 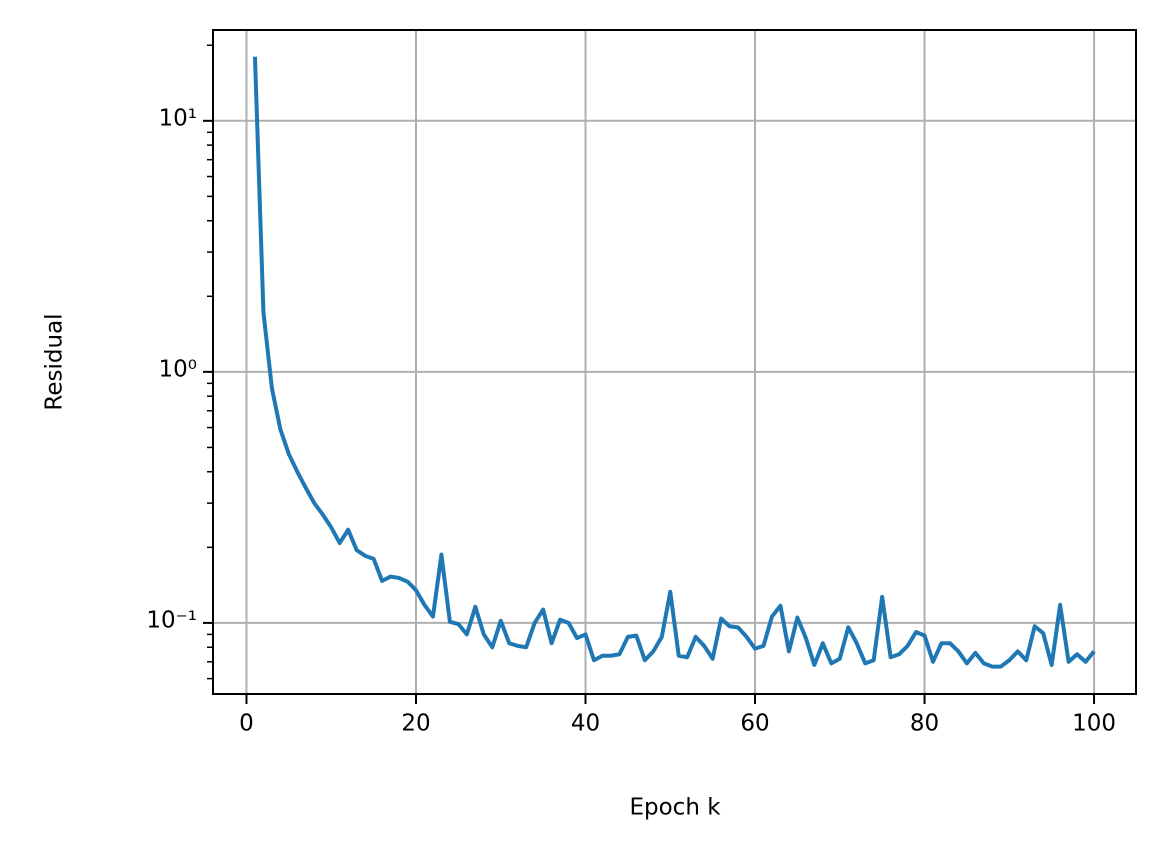 I want to click on y-tick-label: 10⁰, so click(x=178, y=369).